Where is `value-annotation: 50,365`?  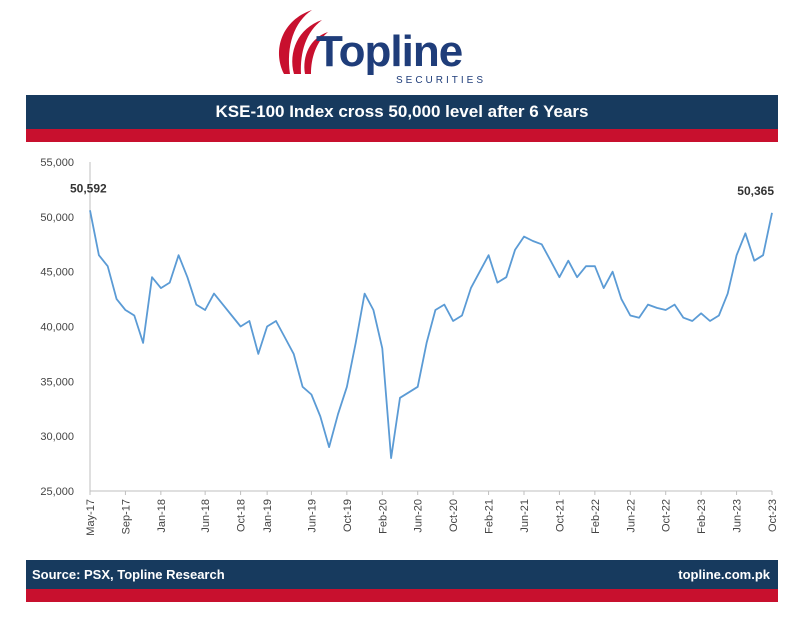 value-annotation: 50,365 is located at coordinates (755, 191).